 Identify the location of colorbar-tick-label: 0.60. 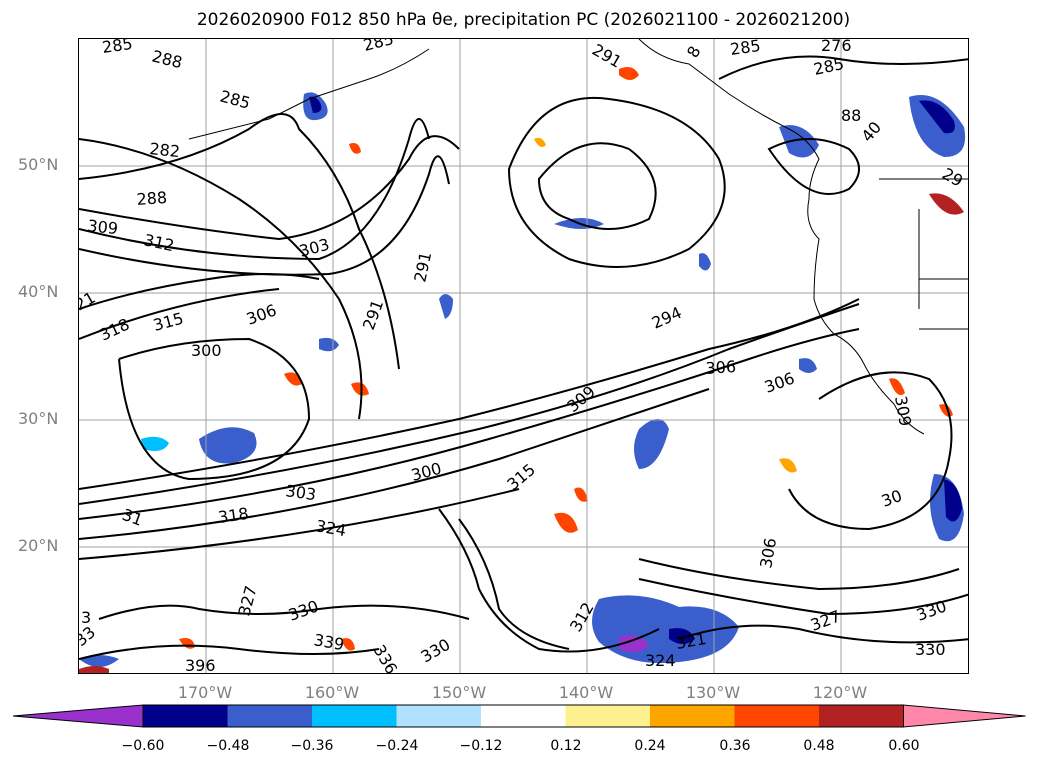
(904, 746).